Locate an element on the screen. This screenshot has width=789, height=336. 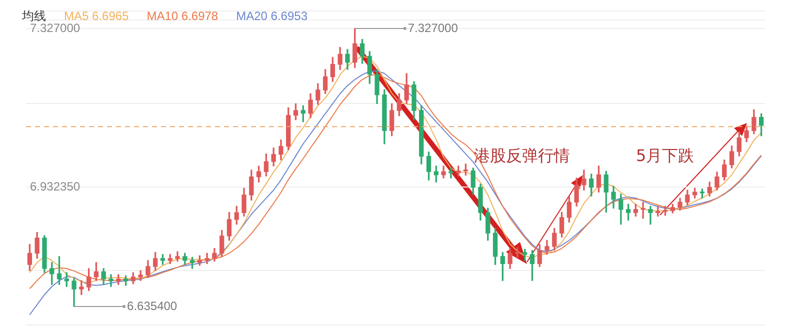
text: MA5 6.6965 is located at coordinates (96, 16).